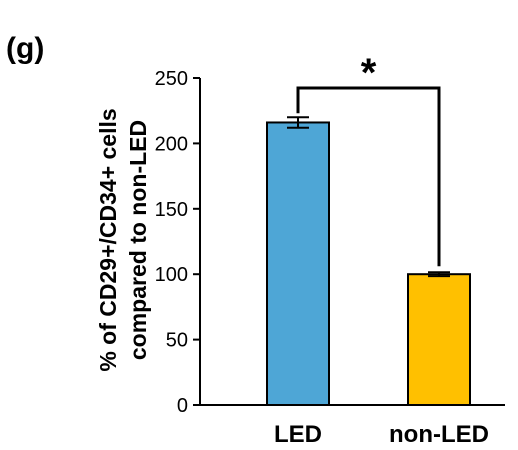  I want to click on category-label: non-LED, so click(439, 434).